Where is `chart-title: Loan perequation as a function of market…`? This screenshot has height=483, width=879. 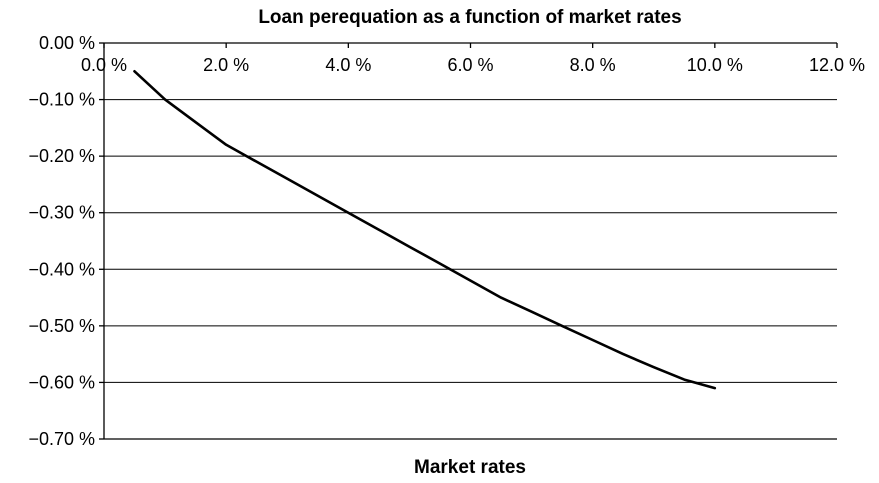
chart-title: Loan perequation as a function of market… is located at coordinates (469, 17).